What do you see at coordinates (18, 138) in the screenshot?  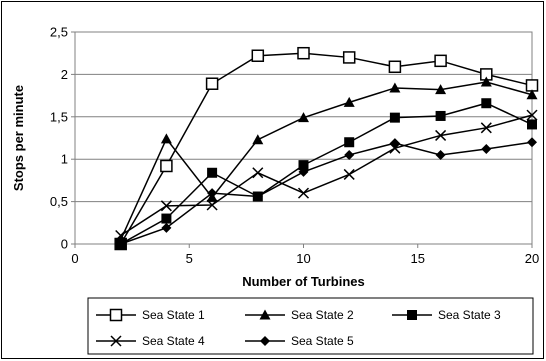 I see `y-axis-title: Stops per minute` at bounding box center [18, 138].